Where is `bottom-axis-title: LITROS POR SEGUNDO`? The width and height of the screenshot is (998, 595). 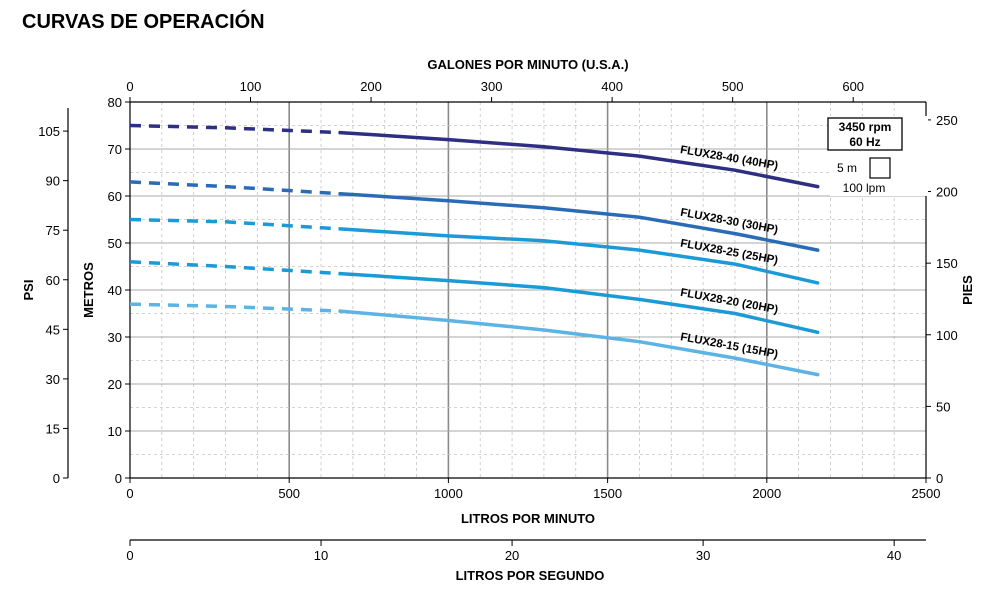 bottom-axis-title: LITROS POR SEGUNDO is located at coordinates (530, 575).